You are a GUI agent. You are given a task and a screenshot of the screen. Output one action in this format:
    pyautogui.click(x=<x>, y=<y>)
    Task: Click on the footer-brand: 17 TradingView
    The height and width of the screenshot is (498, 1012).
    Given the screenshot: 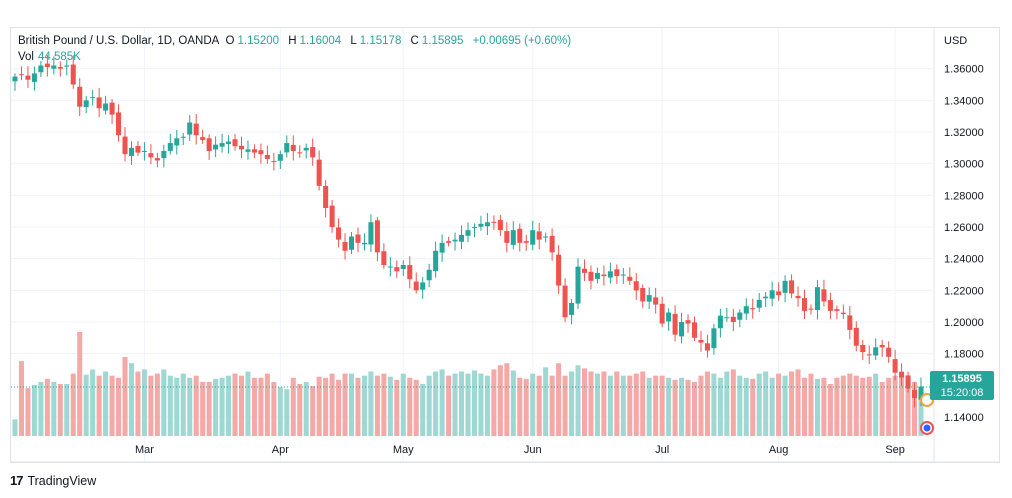 What is the action you would take?
    pyautogui.click(x=53, y=480)
    